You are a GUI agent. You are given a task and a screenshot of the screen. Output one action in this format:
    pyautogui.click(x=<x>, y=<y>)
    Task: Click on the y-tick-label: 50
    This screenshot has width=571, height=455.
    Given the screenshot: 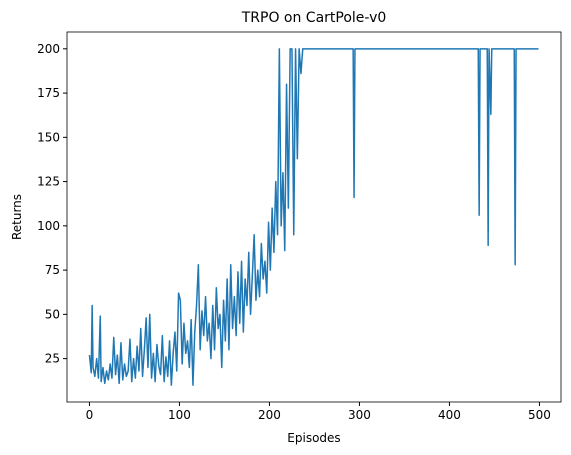 What is the action you would take?
    pyautogui.click(x=52, y=314)
    